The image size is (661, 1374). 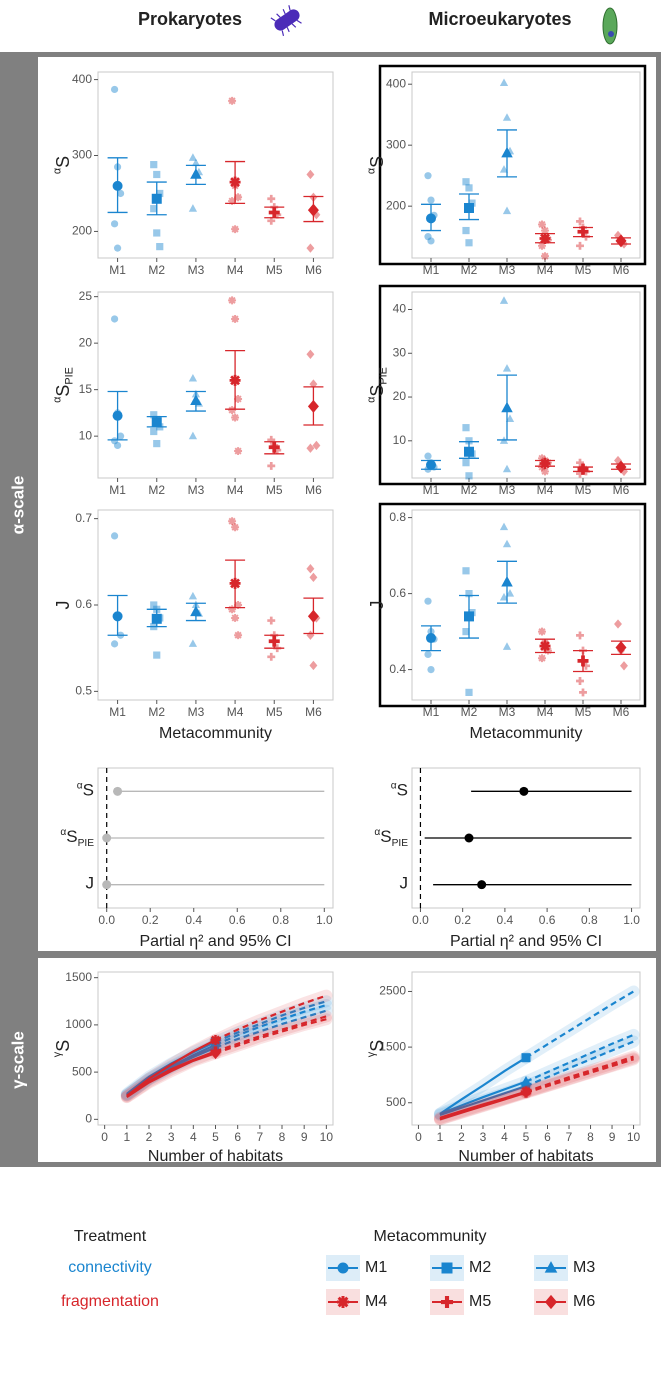 I want to click on x-axis-label: Partial η² and 95% CI, so click(x=526, y=941).